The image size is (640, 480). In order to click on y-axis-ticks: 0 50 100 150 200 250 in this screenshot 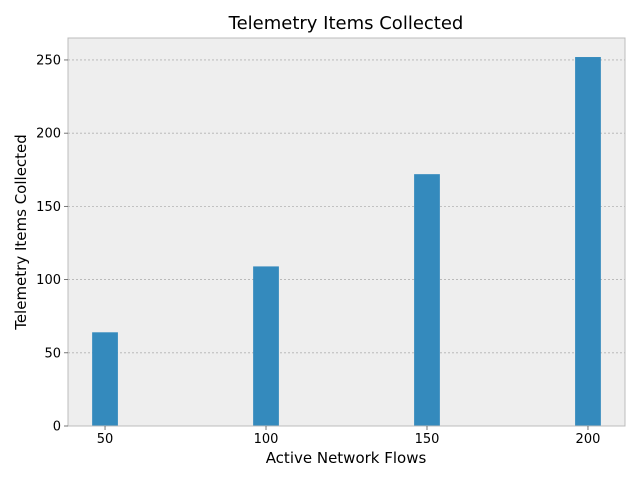, I will do `click(52, 244)`.